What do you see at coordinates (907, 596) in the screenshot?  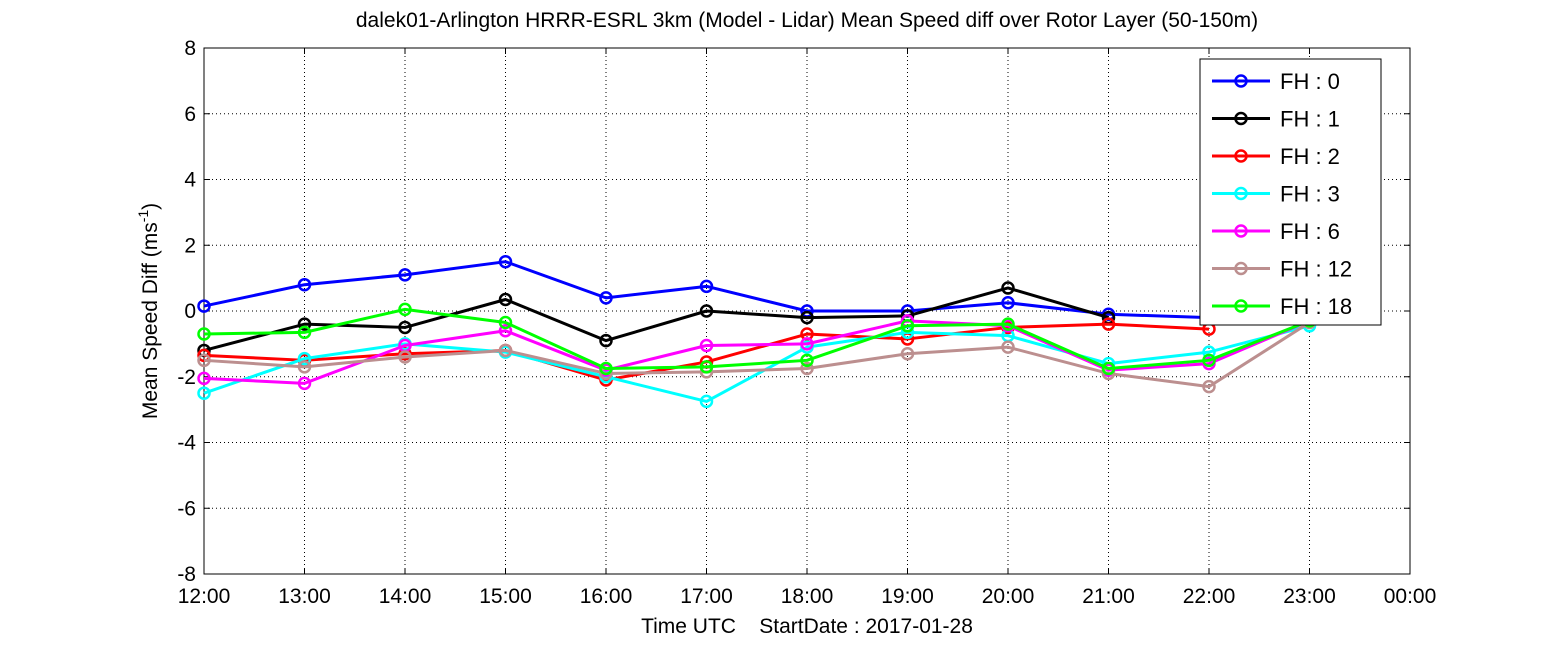 I see `x-tick-label: 19:00` at bounding box center [907, 596].